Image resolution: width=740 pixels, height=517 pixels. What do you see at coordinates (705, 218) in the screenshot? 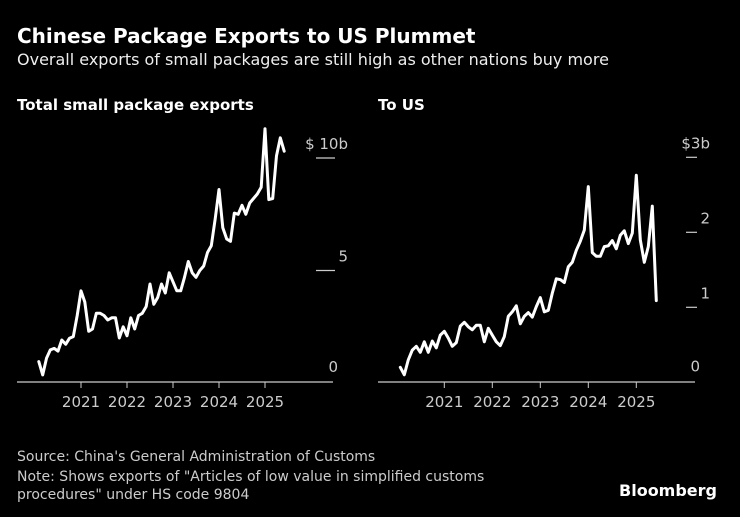
I see `y-tick-label: 2` at bounding box center [705, 218].